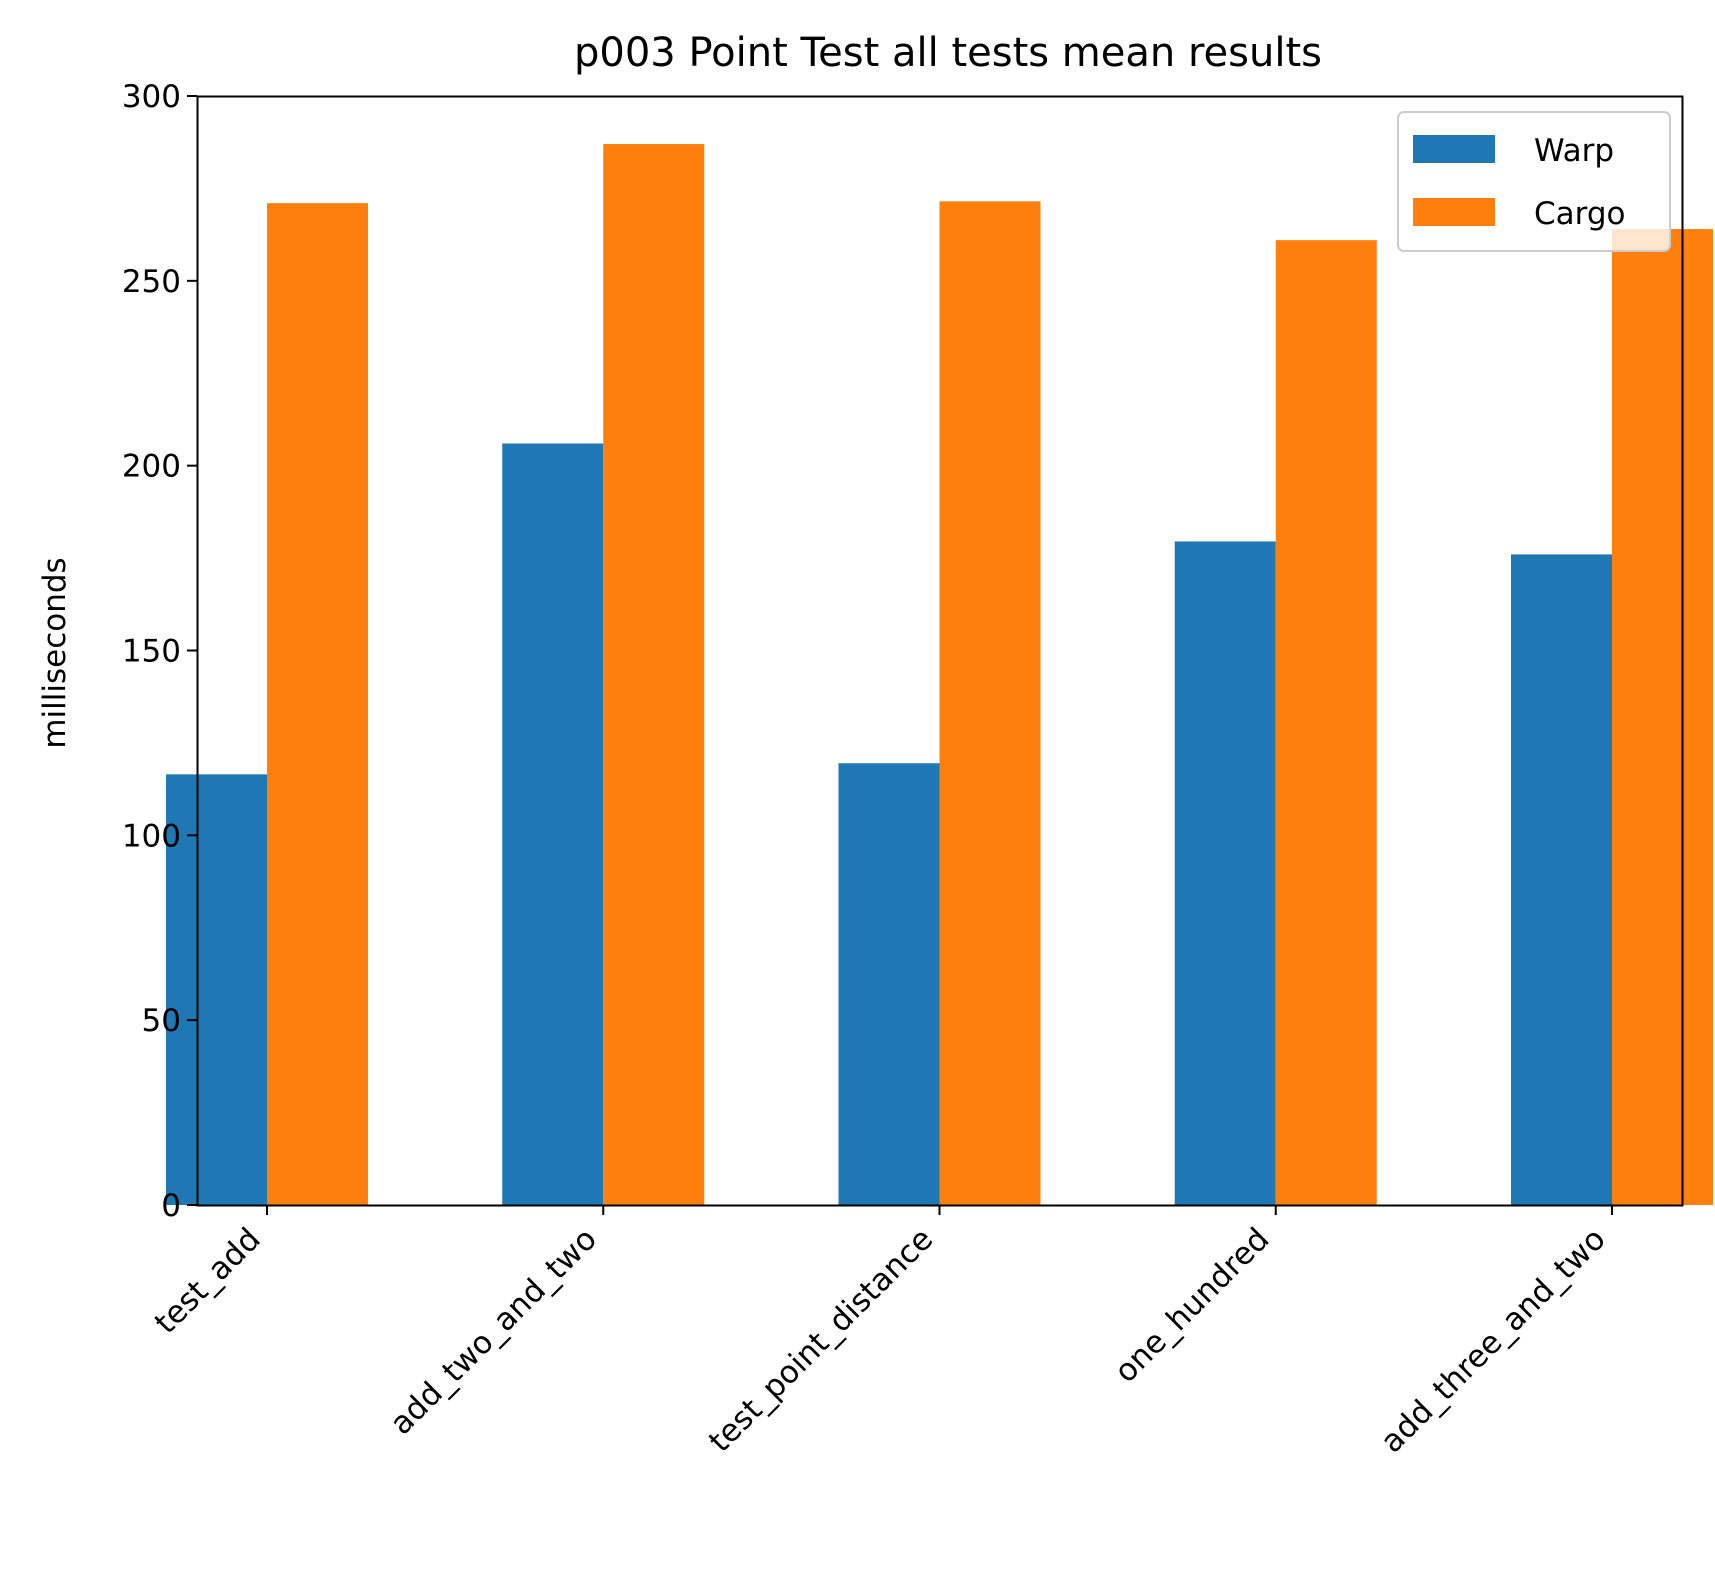 This screenshot has height=1577, width=1715. Describe the element at coordinates (151, 282) in the screenshot. I see `y-tick-label: 250` at that location.